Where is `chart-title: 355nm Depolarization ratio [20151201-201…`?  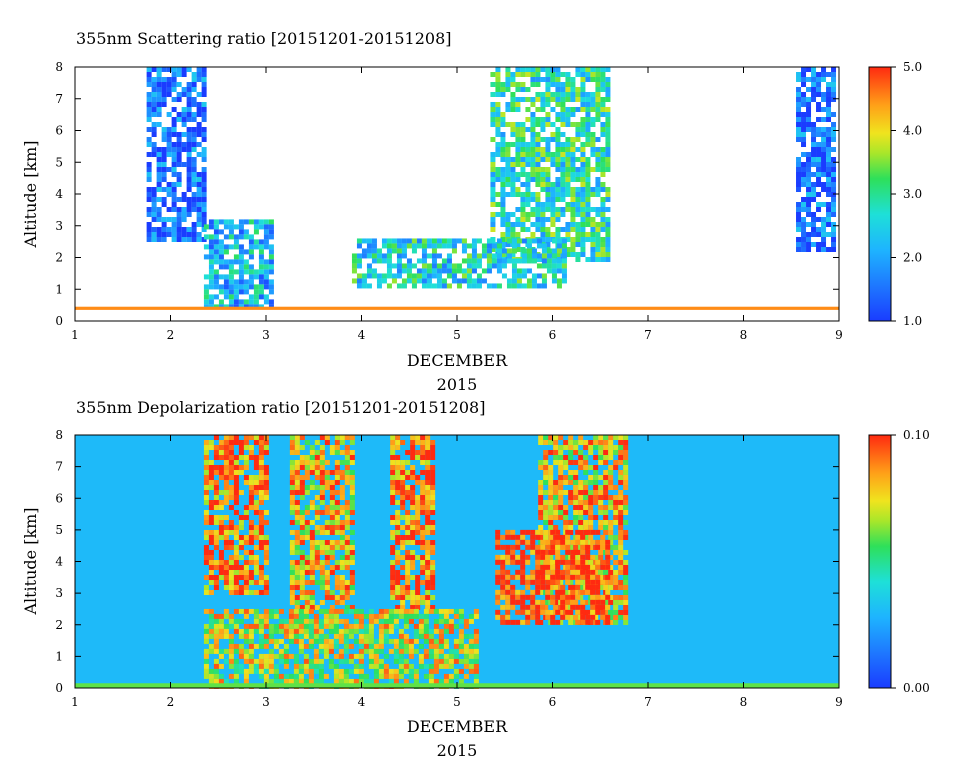
chart-title: 355nm Depolarization ratio [20151201-201… is located at coordinates (280, 407).